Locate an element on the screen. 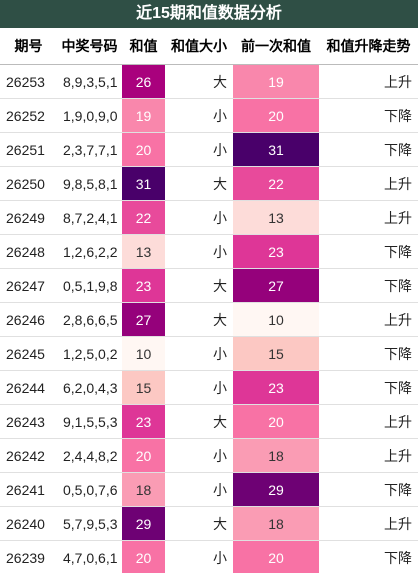  cell: 26253 is located at coordinates (28, 81).